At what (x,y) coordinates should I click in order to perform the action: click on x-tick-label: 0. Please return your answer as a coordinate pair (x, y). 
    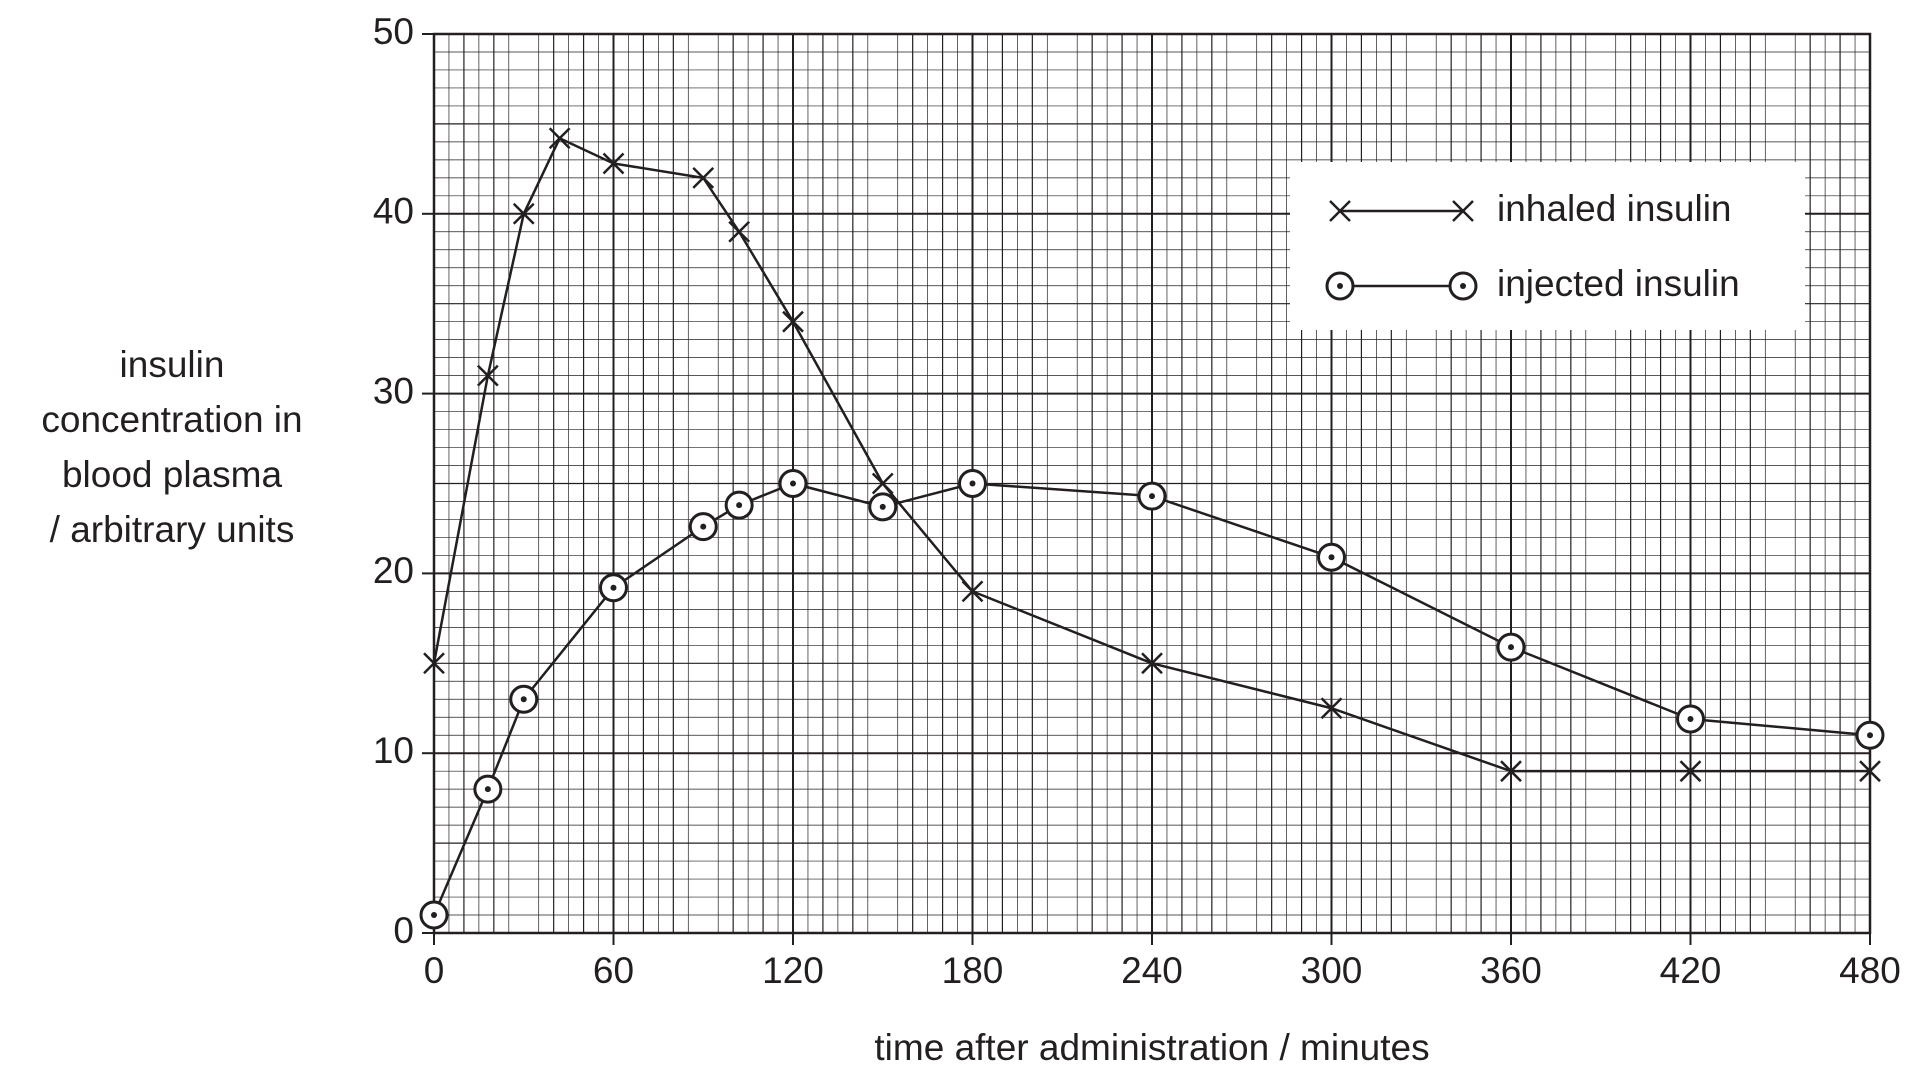
    Looking at the image, I should click on (434, 970).